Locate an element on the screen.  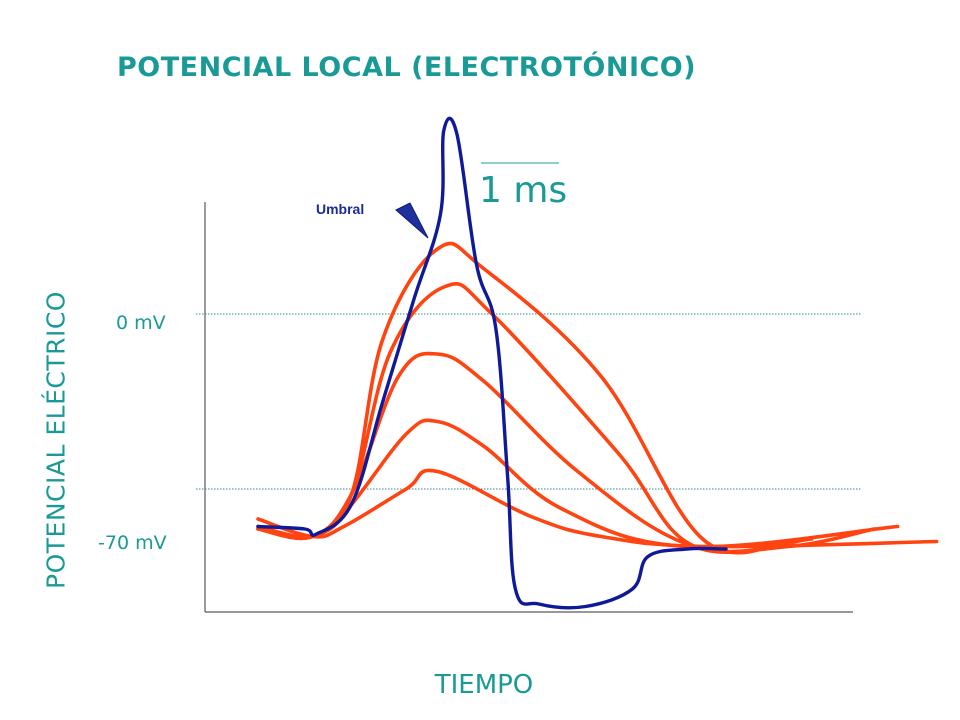
y-tick-label-minus70mv: -70 mV is located at coordinates (132, 543).